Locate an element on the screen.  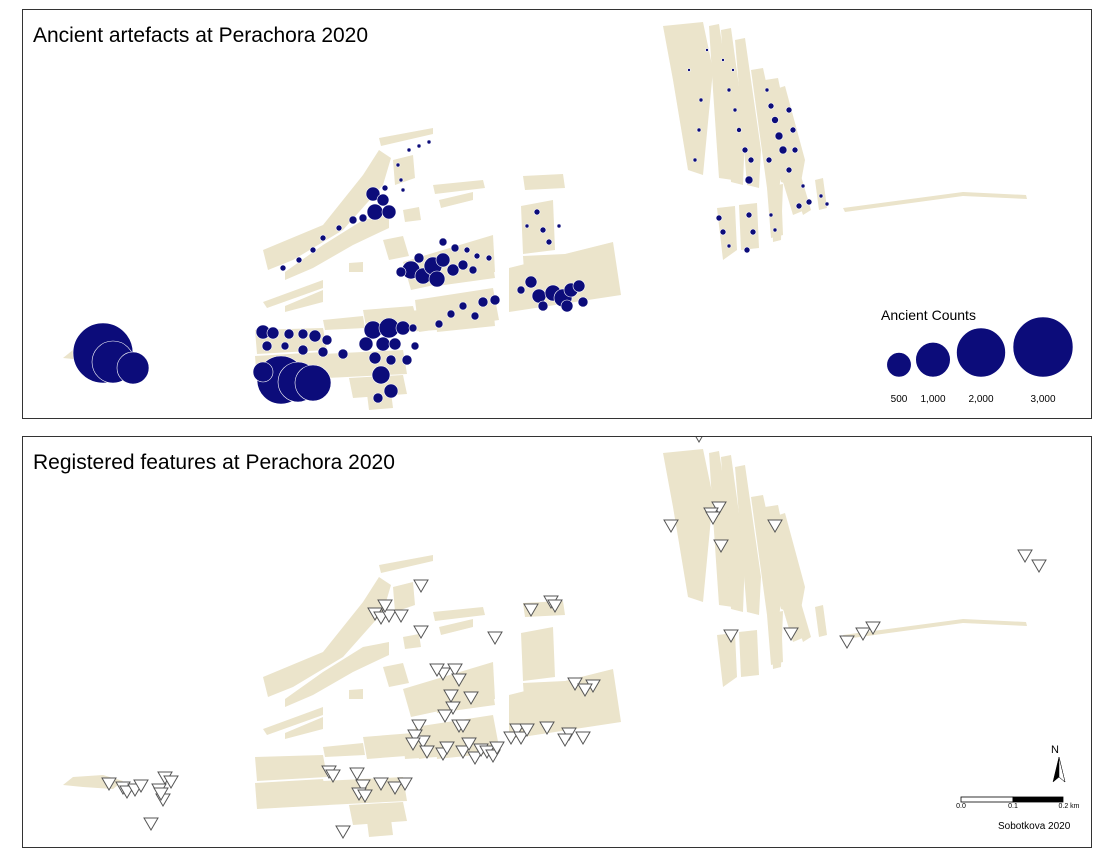
map-credit: Sobotkova 2020 is located at coordinates (1034, 826).